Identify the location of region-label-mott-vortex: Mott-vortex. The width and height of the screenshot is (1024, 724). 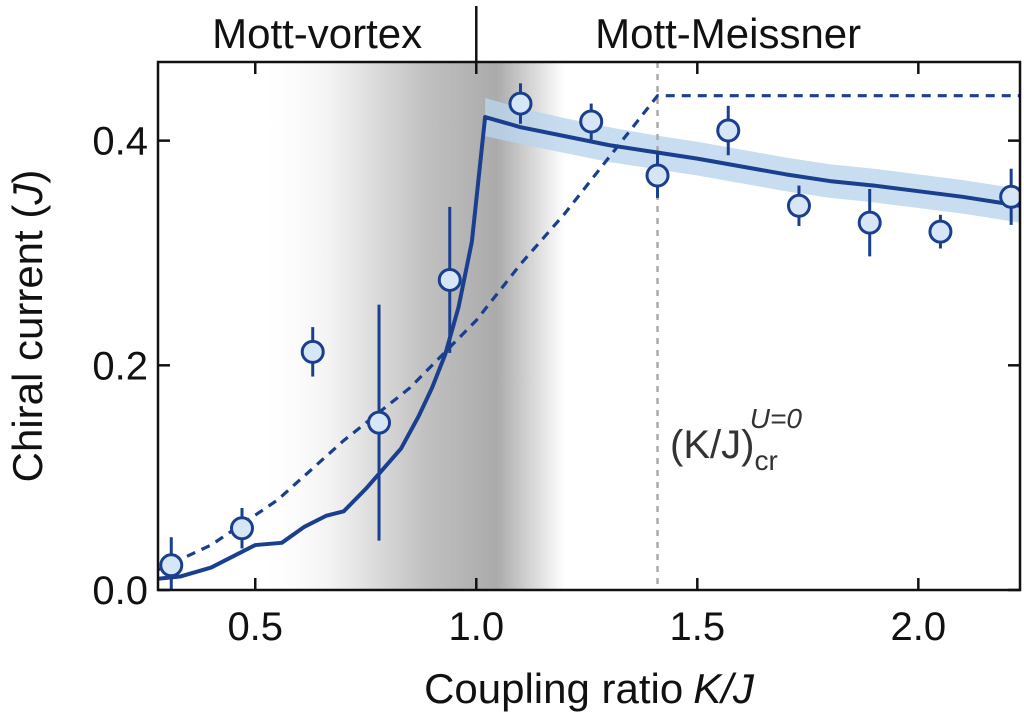
(317, 33).